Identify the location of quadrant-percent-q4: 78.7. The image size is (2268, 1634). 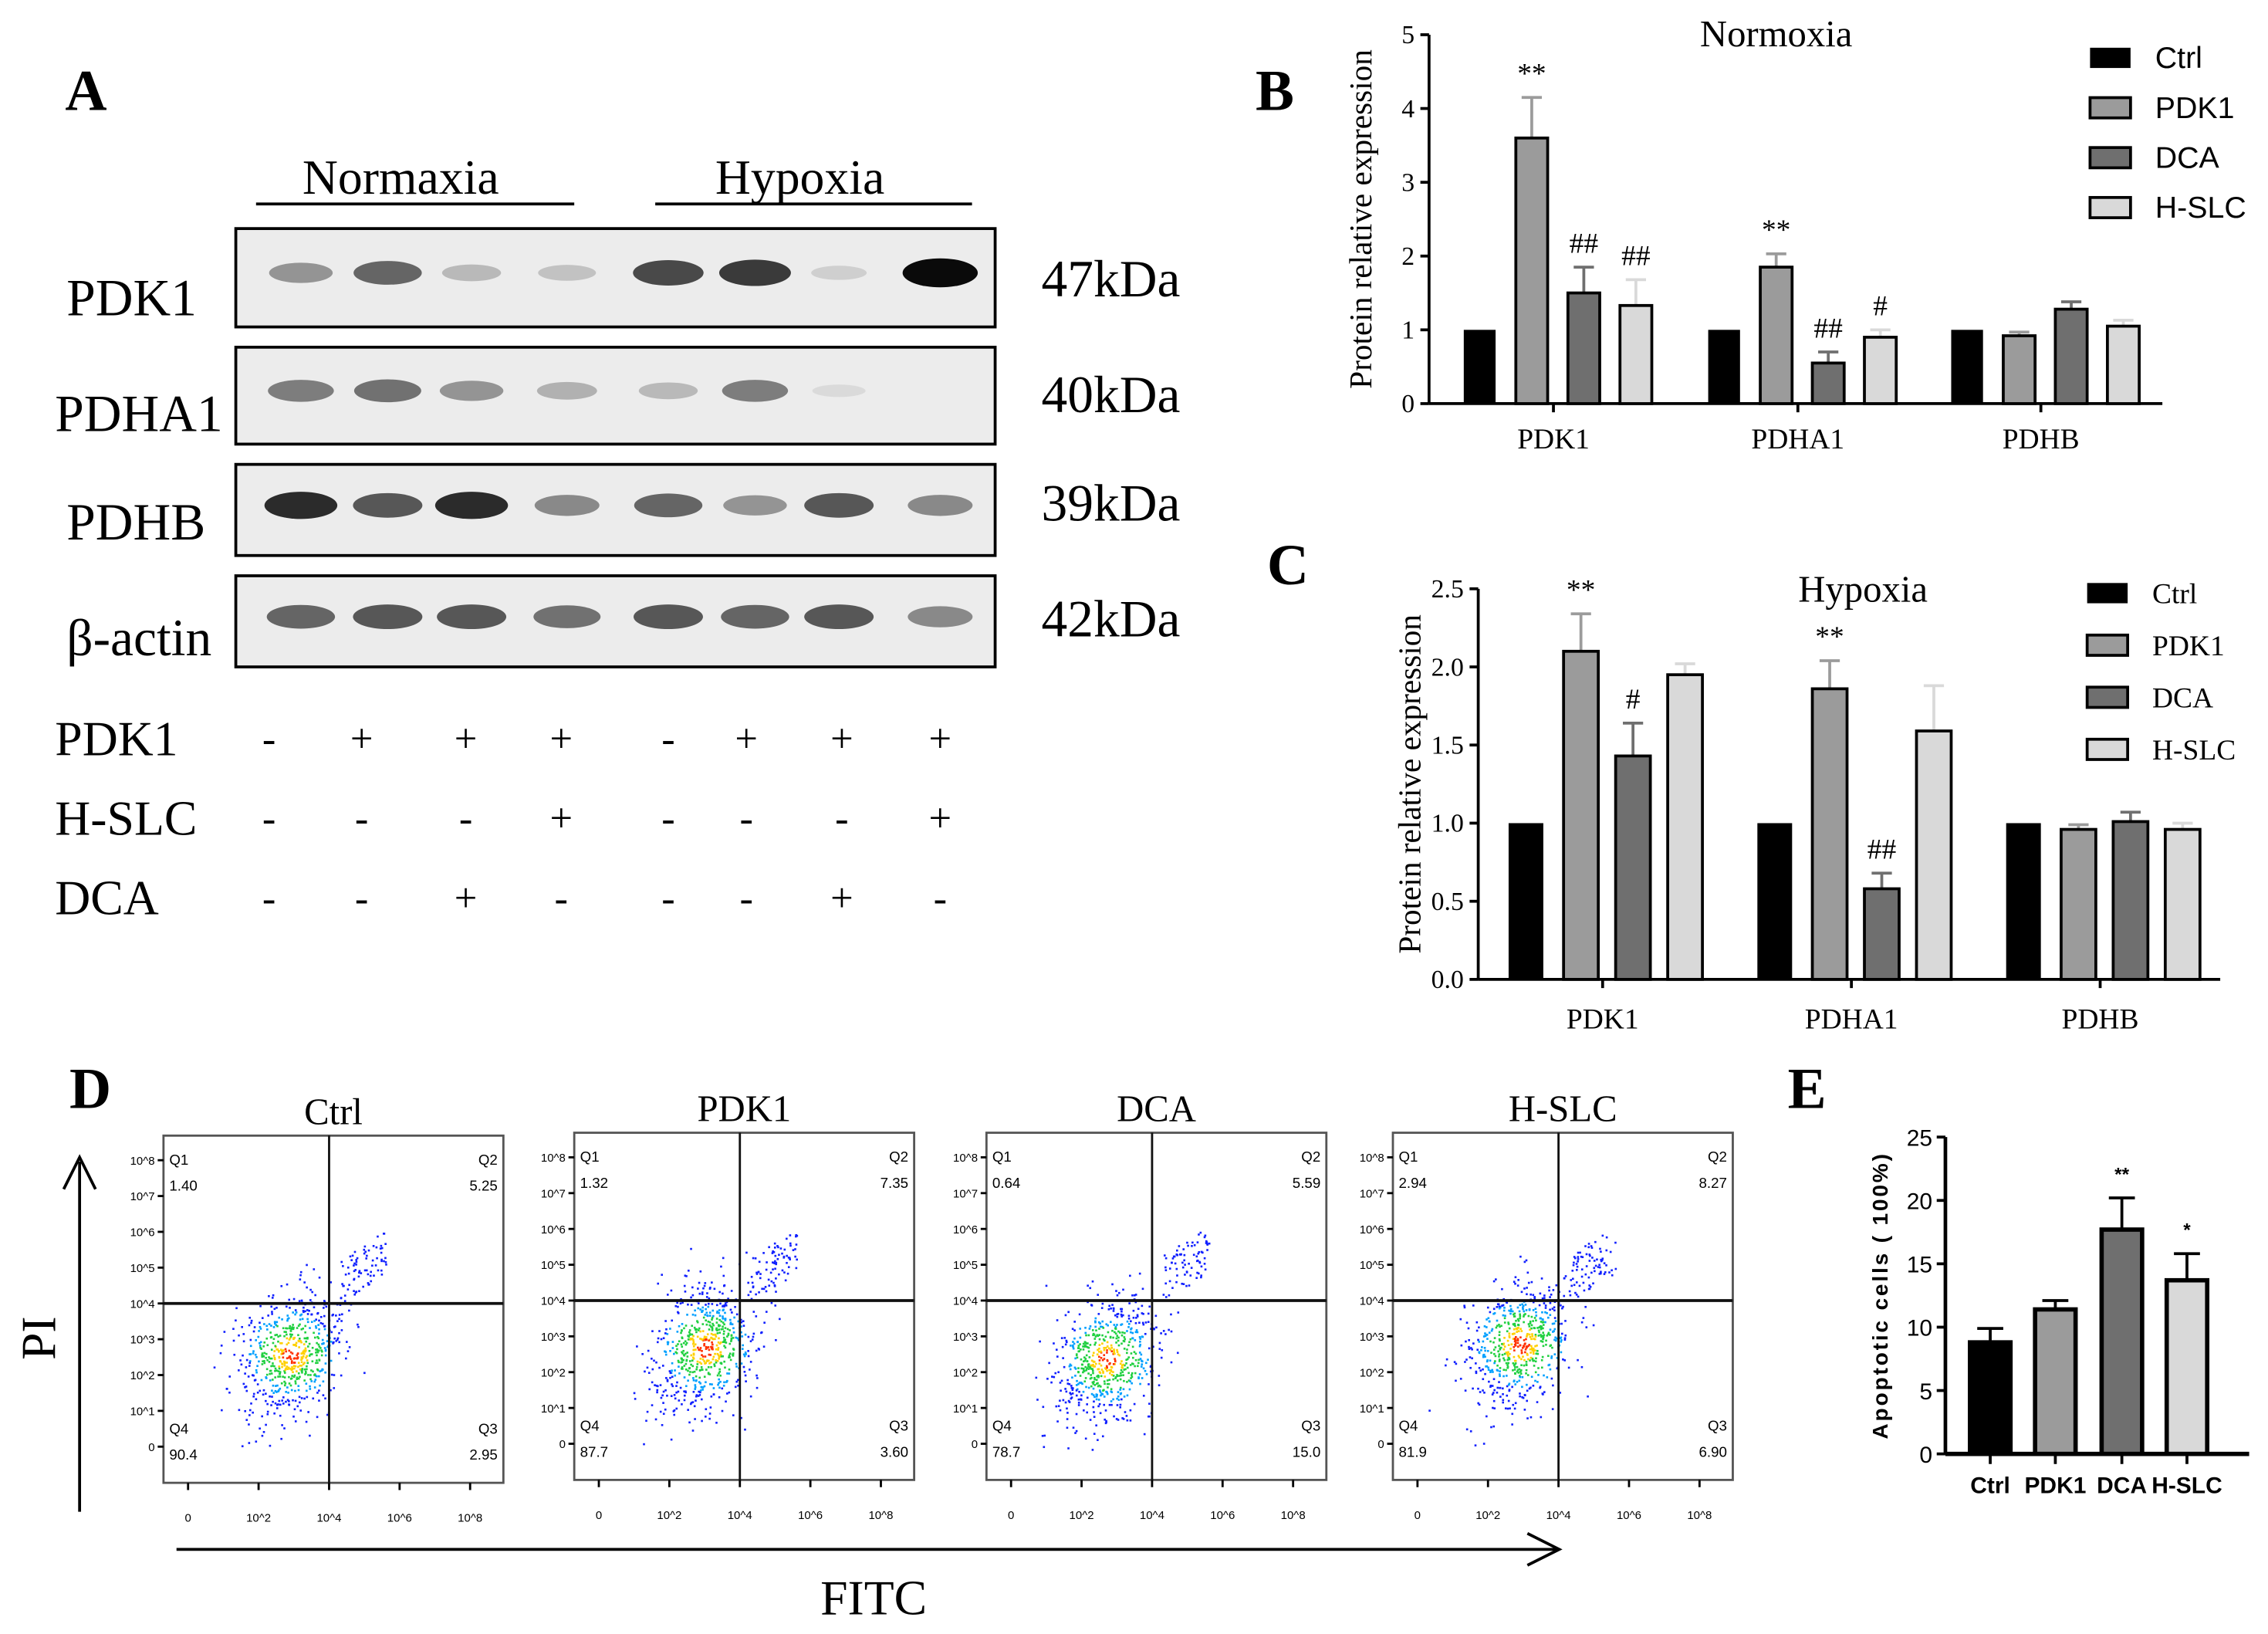
(1006, 1452).